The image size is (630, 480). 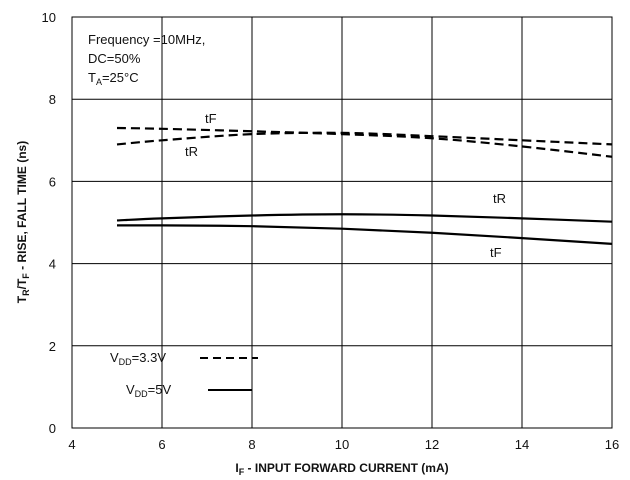 What do you see at coordinates (161, 444) in the screenshot?
I see `x-tick-label-1: 6` at bounding box center [161, 444].